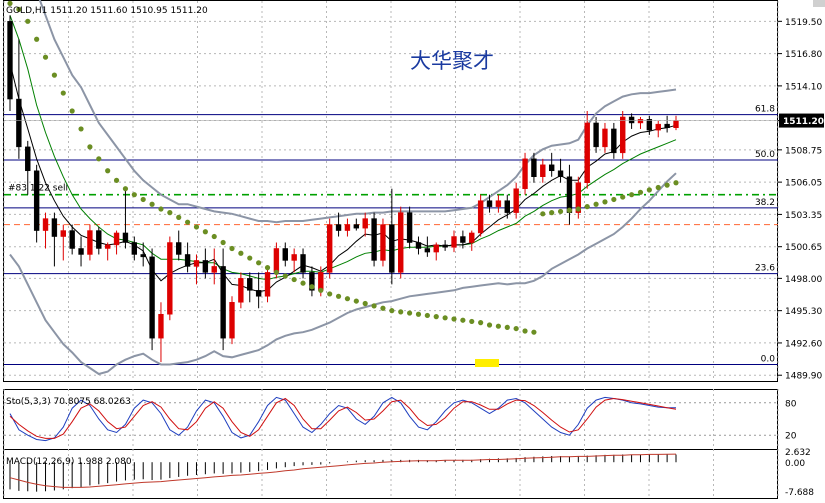  Describe the element at coordinates (803, 344) in the screenshot. I see `price-tick-label: 1492.60` at that location.